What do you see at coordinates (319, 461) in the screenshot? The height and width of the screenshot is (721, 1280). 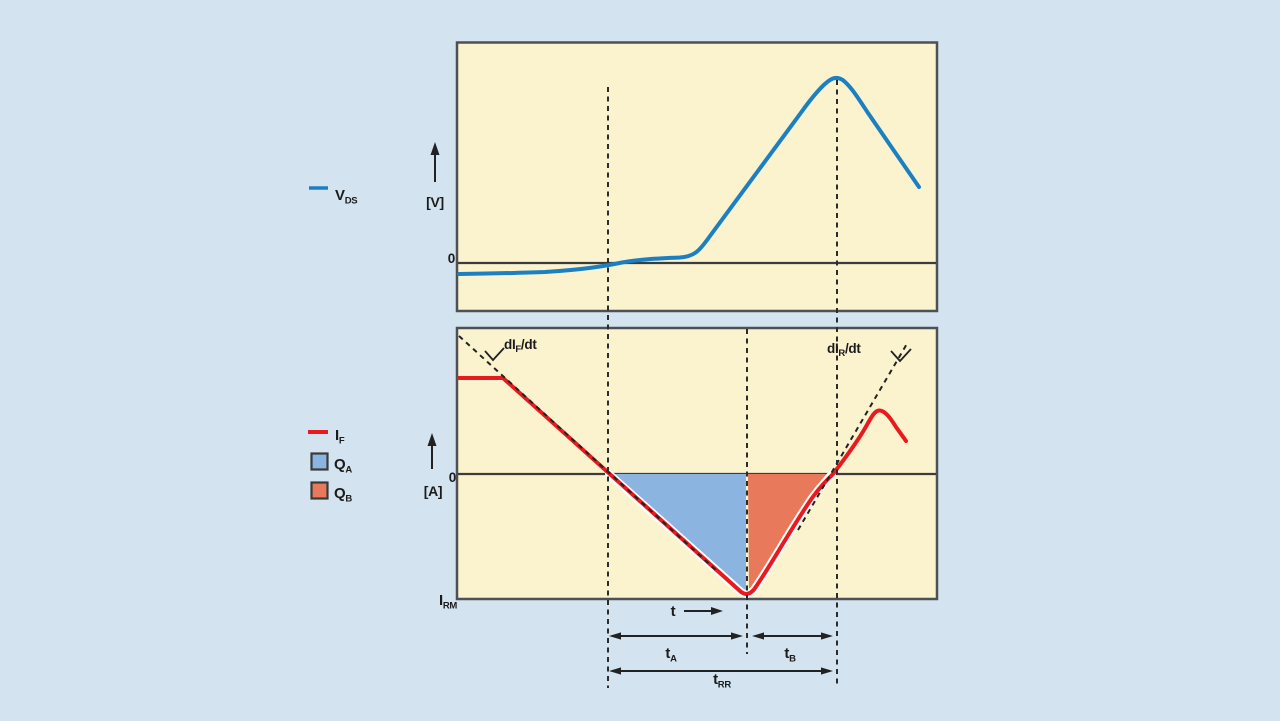 I see `qa-legend-swatch` at bounding box center [319, 461].